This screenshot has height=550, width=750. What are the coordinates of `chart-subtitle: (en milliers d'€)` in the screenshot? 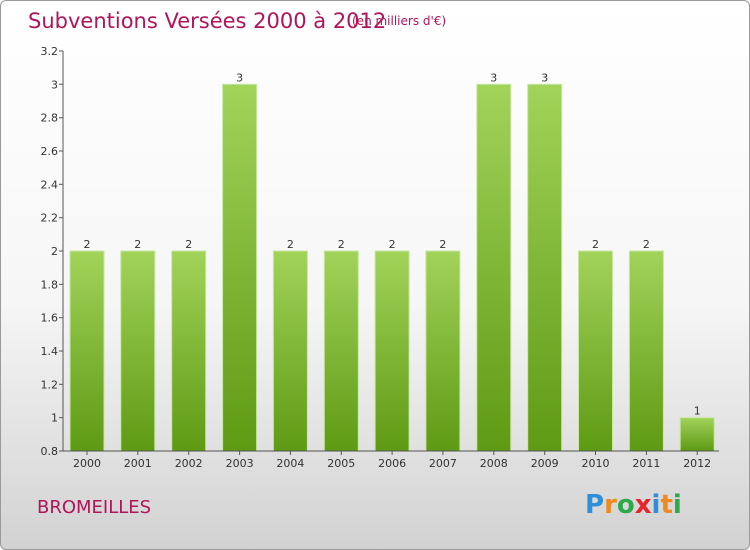 It's located at (399, 21).